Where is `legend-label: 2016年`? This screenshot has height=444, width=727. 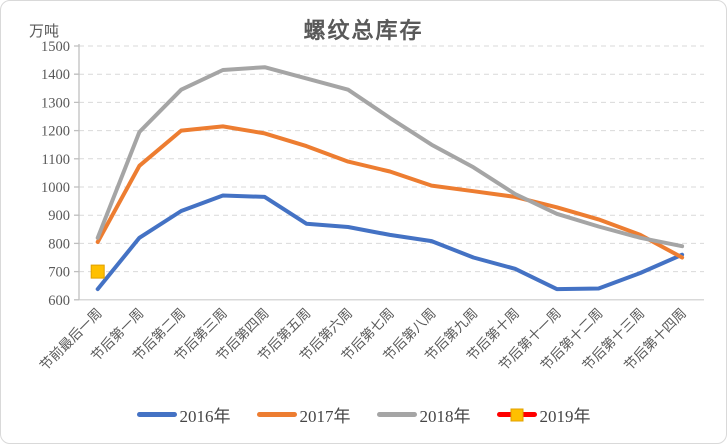 legend-label: 2016年 is located at coordinates (205, 416).